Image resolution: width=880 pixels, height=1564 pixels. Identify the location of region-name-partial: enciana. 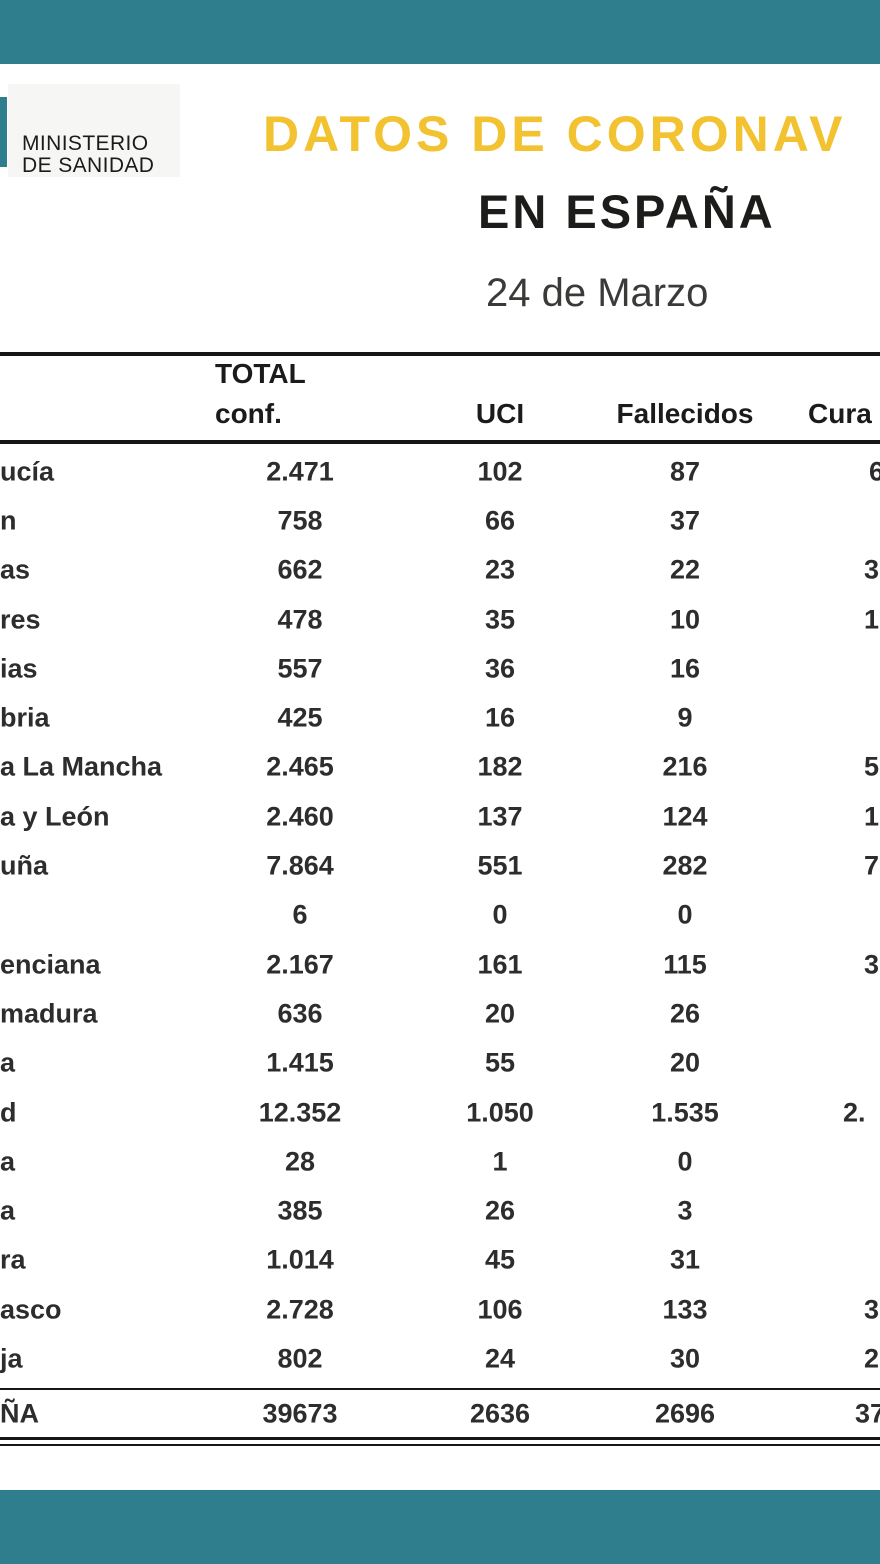
(50, 964).